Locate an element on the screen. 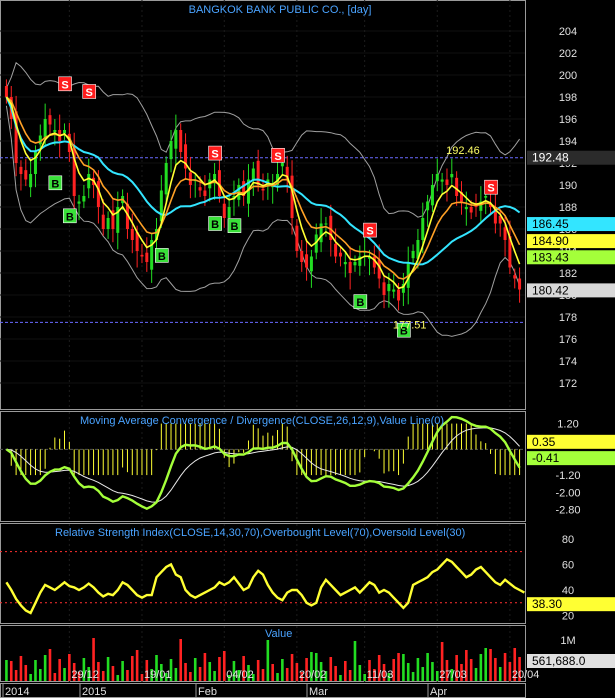 The image size is (615, 698). price-y-tick-label: 188 is located at coordinates (568, 208).